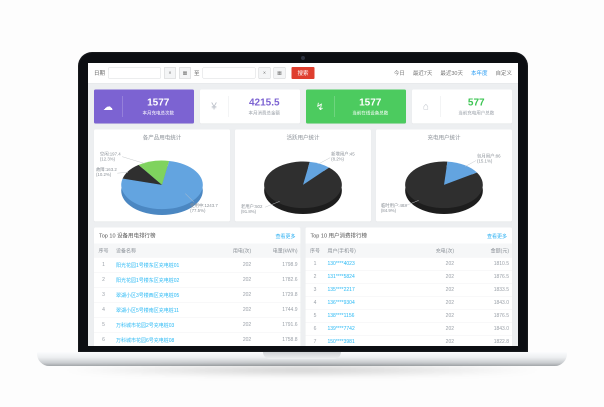  Describe the element at coordinates (108, 159) in the screenshot. I see `pie-label-pct: (12.3%)` at that location.